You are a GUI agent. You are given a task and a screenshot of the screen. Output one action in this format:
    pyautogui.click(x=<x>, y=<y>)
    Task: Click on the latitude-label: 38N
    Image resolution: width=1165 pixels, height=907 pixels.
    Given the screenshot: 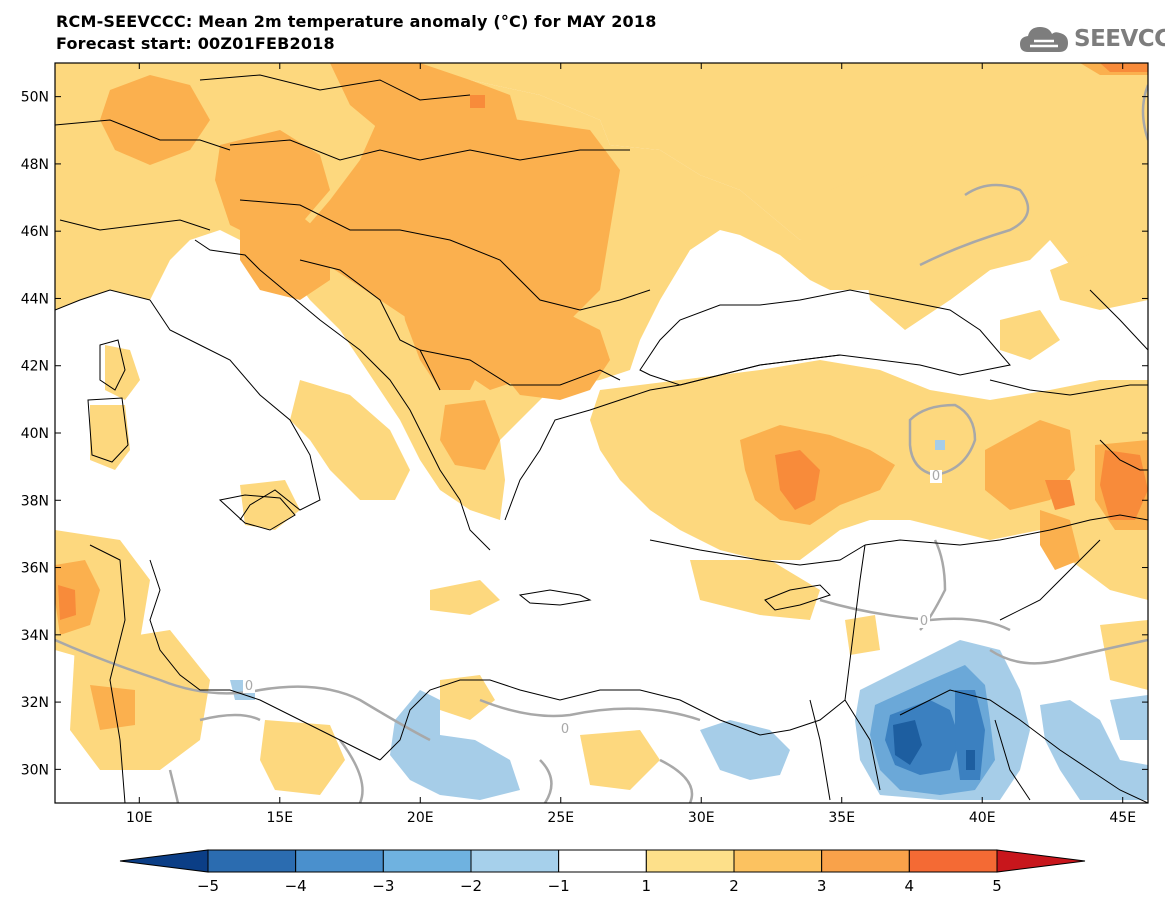 What is the action you would take?
    pyautogui.click(x=35, y=501)
    